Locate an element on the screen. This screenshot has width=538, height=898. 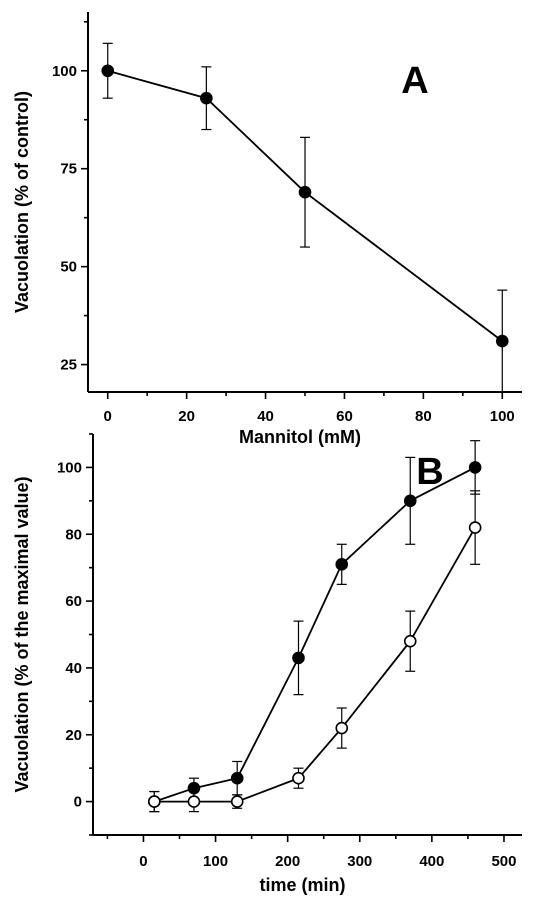
panel-label: A is located at coordinates (414, 81).